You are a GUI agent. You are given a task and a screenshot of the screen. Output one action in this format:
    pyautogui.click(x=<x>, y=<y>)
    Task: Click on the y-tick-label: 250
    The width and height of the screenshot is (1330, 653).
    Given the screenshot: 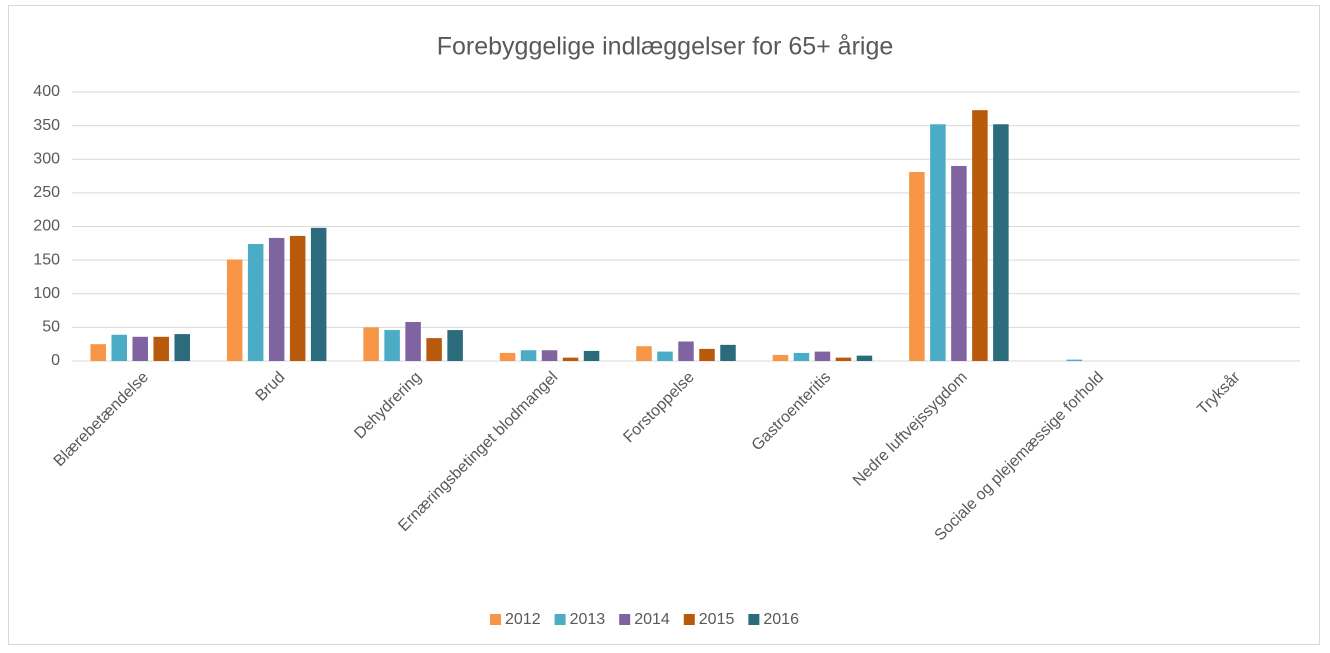 What is the action you would take?
    pyautogui.click(x=46, y=192)
    